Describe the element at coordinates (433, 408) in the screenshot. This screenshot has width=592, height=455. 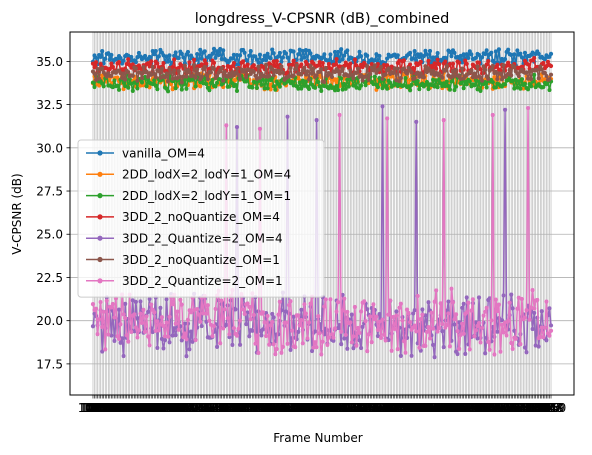
I see `x-tick-label: 1273` at that location.